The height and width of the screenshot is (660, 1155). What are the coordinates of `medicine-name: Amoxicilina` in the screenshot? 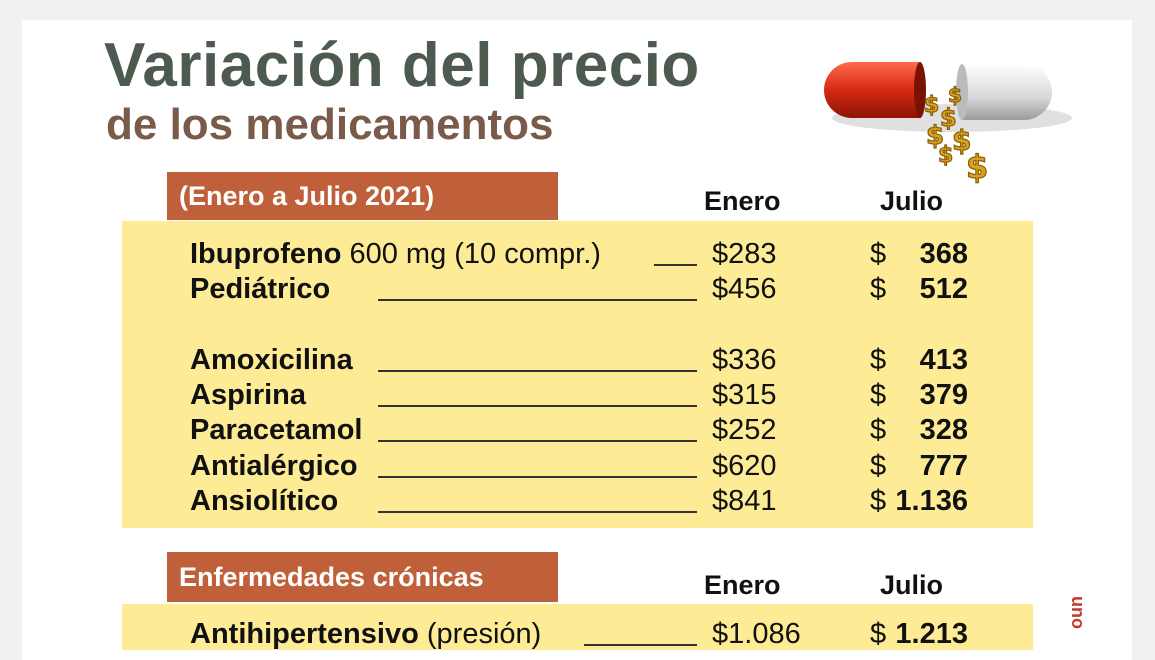 It's located at (271, 360).